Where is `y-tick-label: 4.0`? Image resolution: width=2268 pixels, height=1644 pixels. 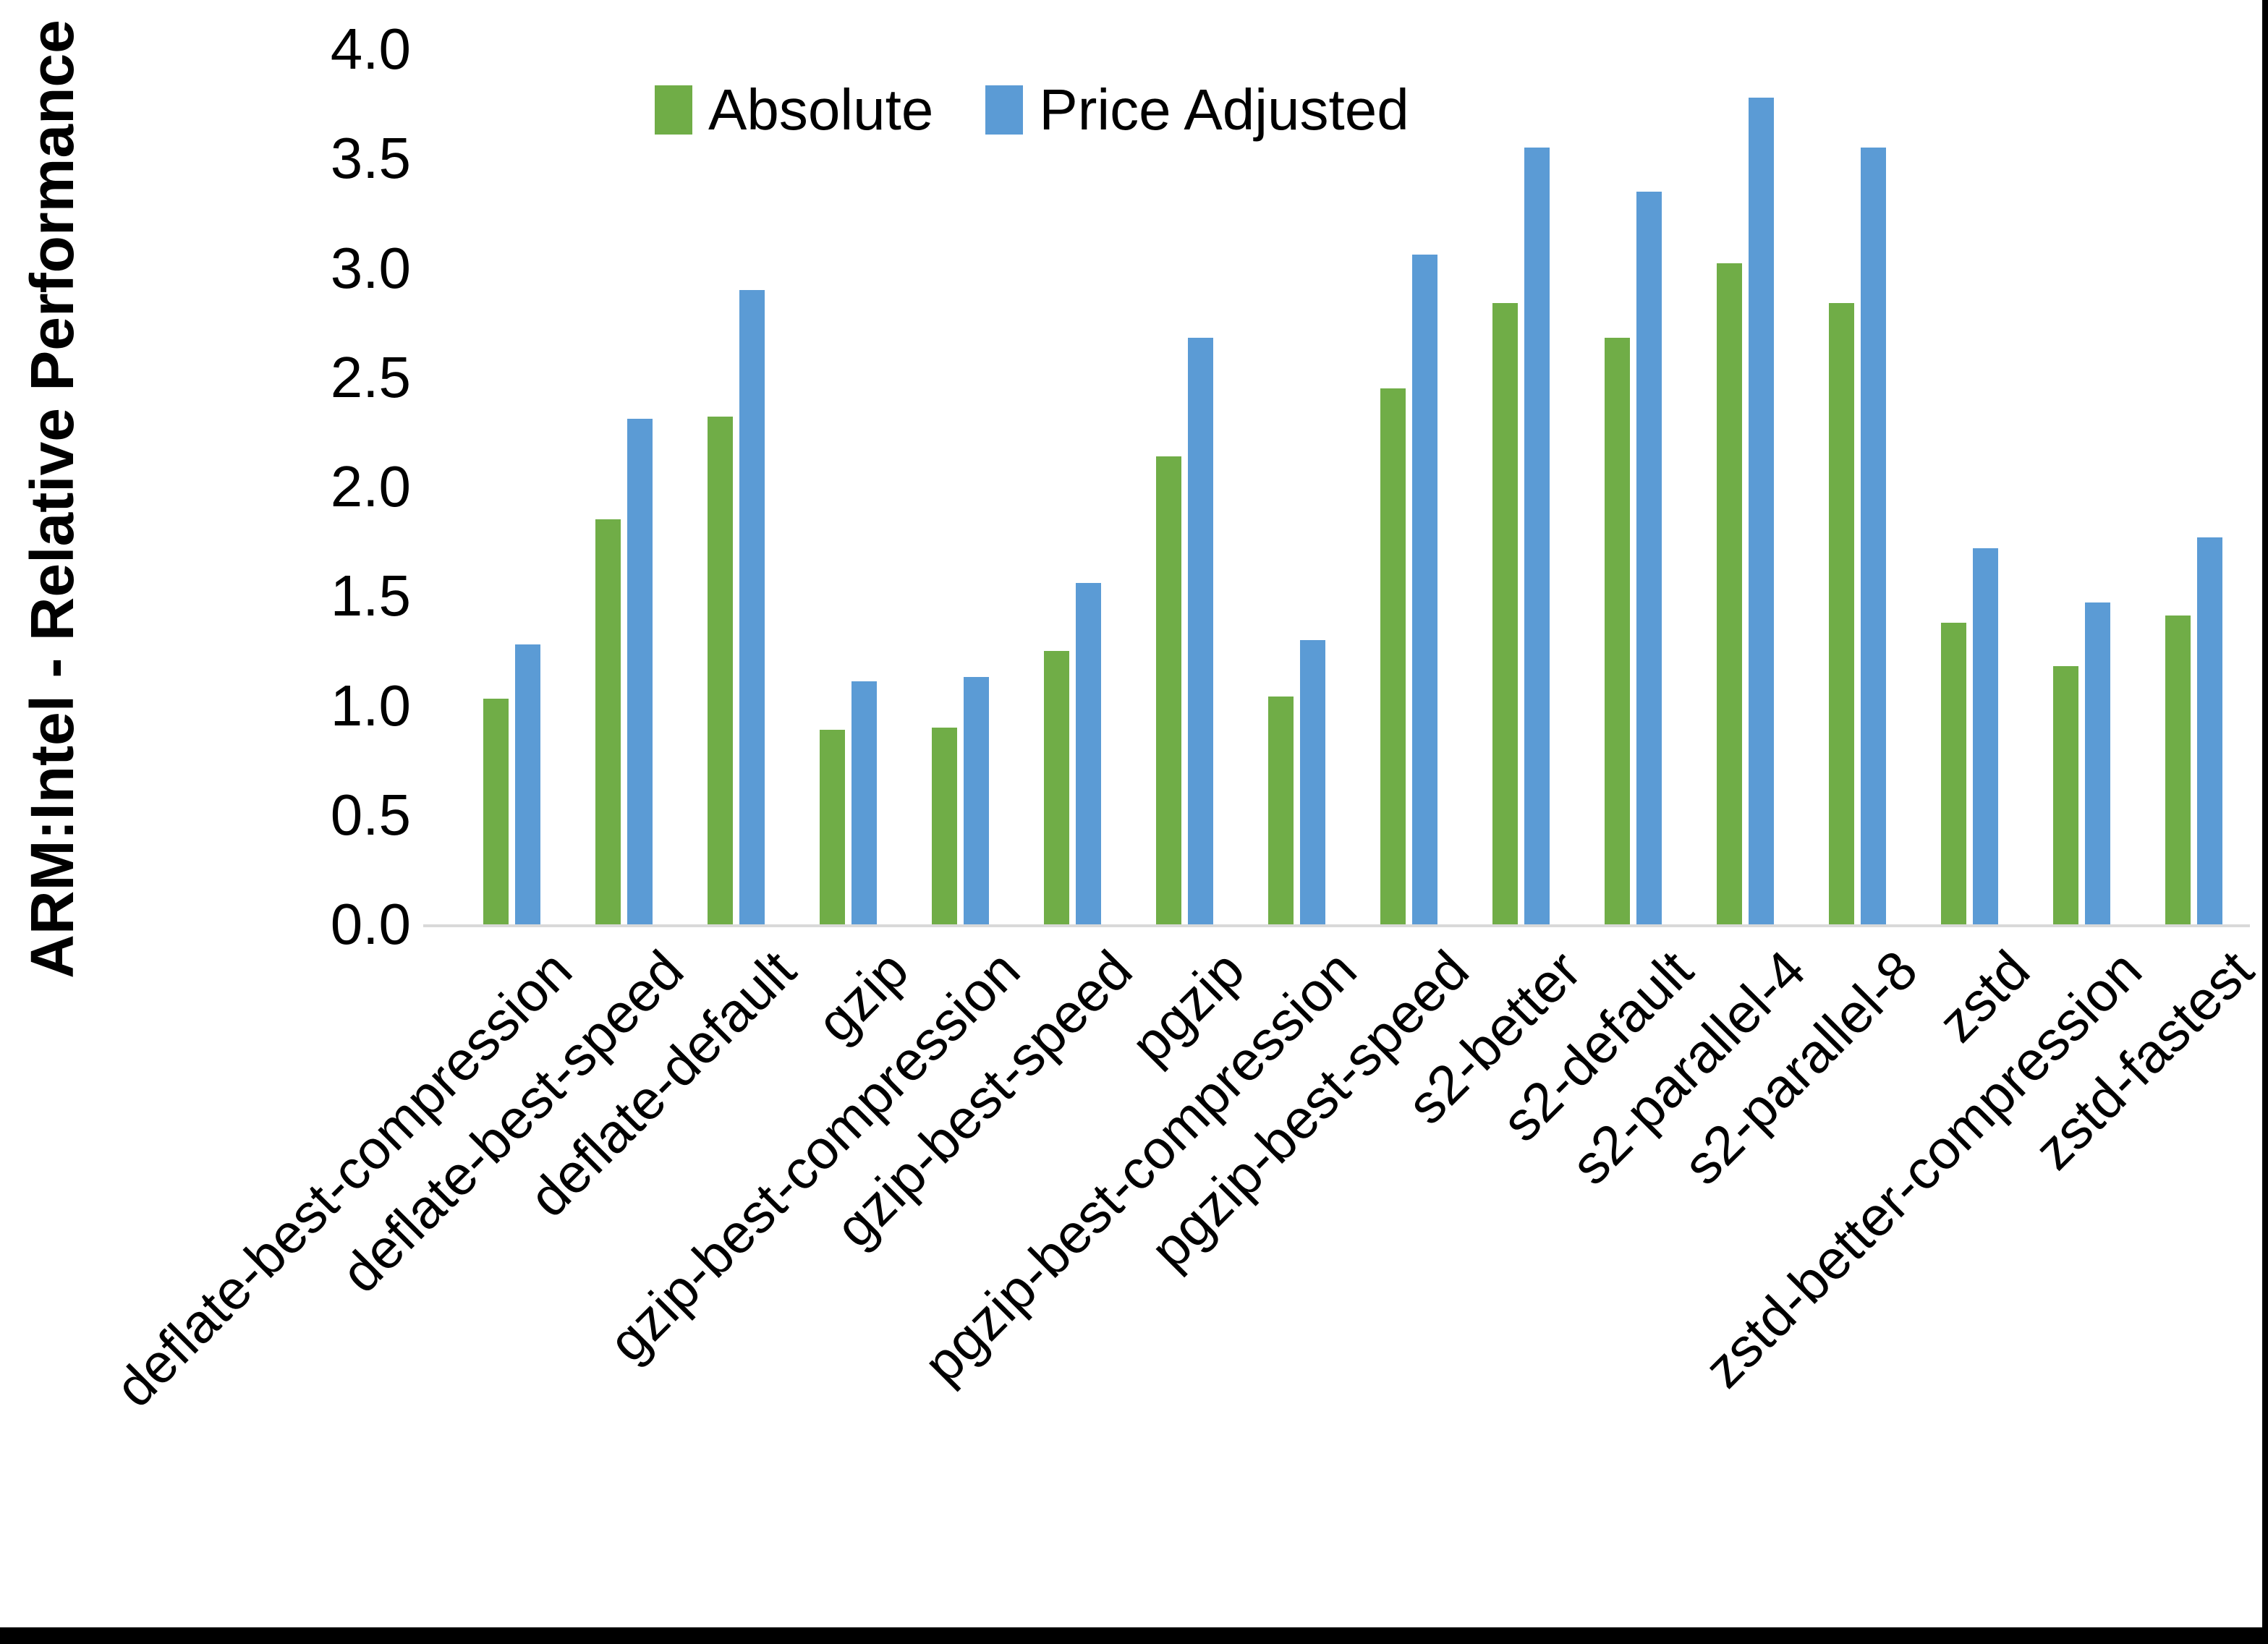
y-tick-label: 4.0 is located at coordinates (370, 49).